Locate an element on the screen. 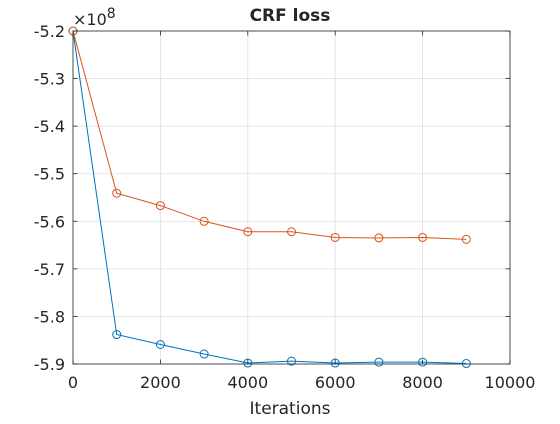 Image resolution: width=560 pixels, height=424 pixels. x-tick-label: 10000 is located at coordinates (510, 382).